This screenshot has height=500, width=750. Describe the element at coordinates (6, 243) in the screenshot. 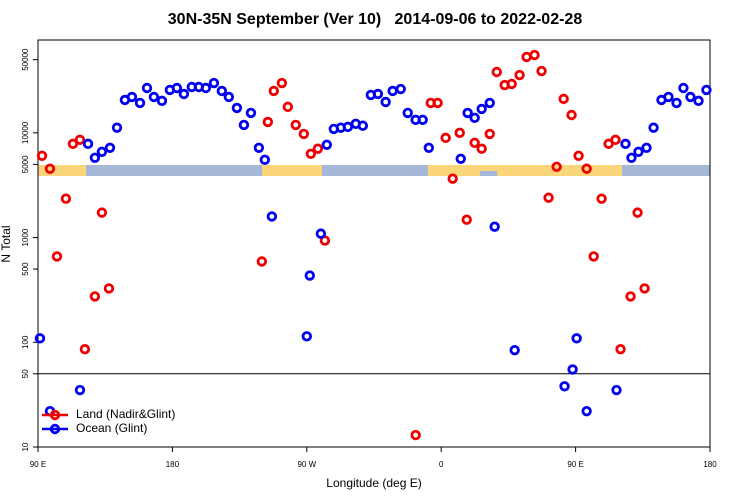

I see `y-axis-label: N Total` at that location.